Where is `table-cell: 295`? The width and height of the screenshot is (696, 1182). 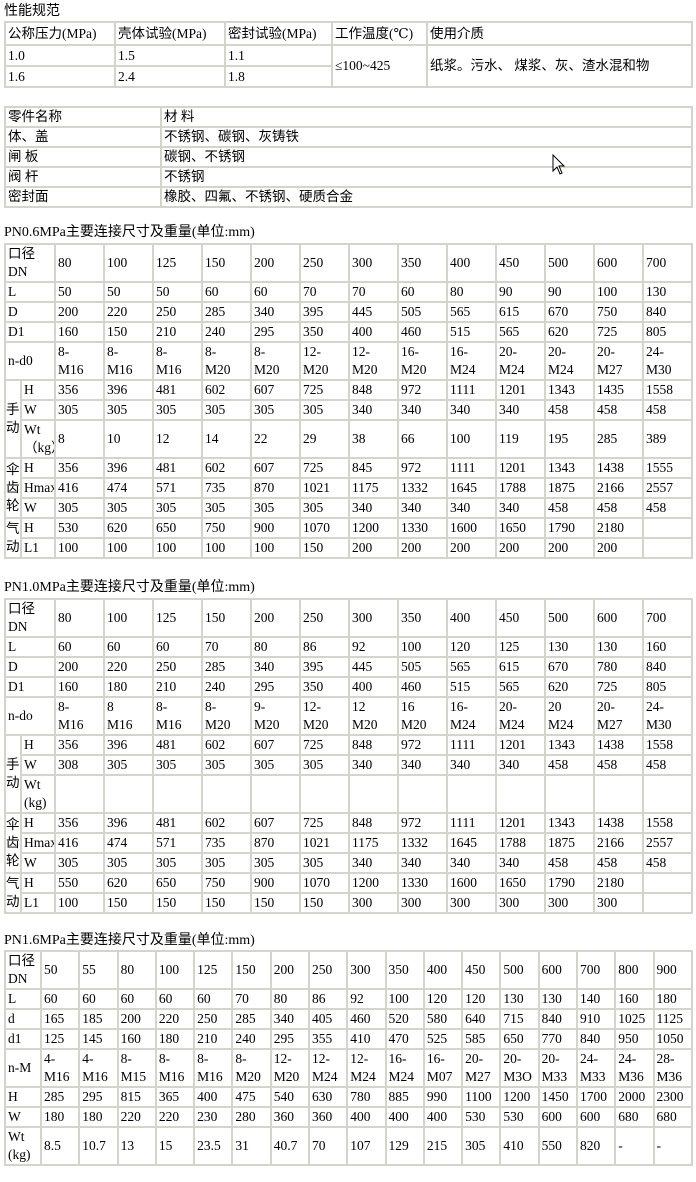
table-cell: 295 is located at coordinates (289, 1039).